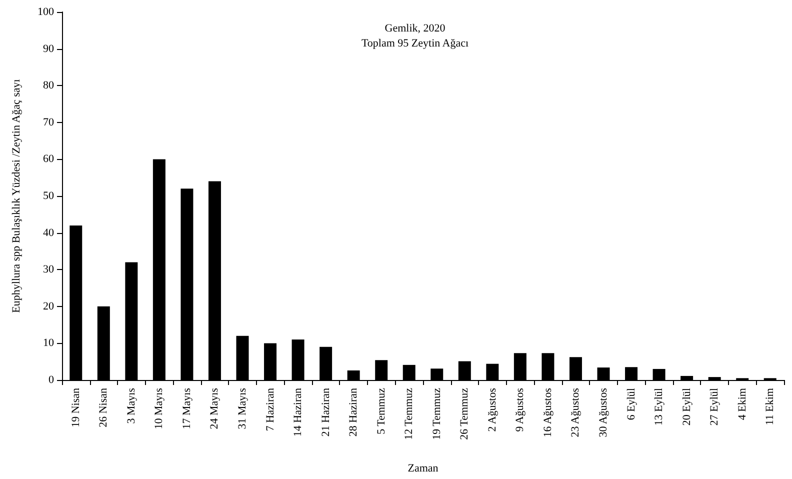 This screenshot has width=792, height=479. What do you see at coordinates (548, 413) in the screenshot?
I see `x-tick-label: 16 Ağustos` at bounding box center [548, 413].